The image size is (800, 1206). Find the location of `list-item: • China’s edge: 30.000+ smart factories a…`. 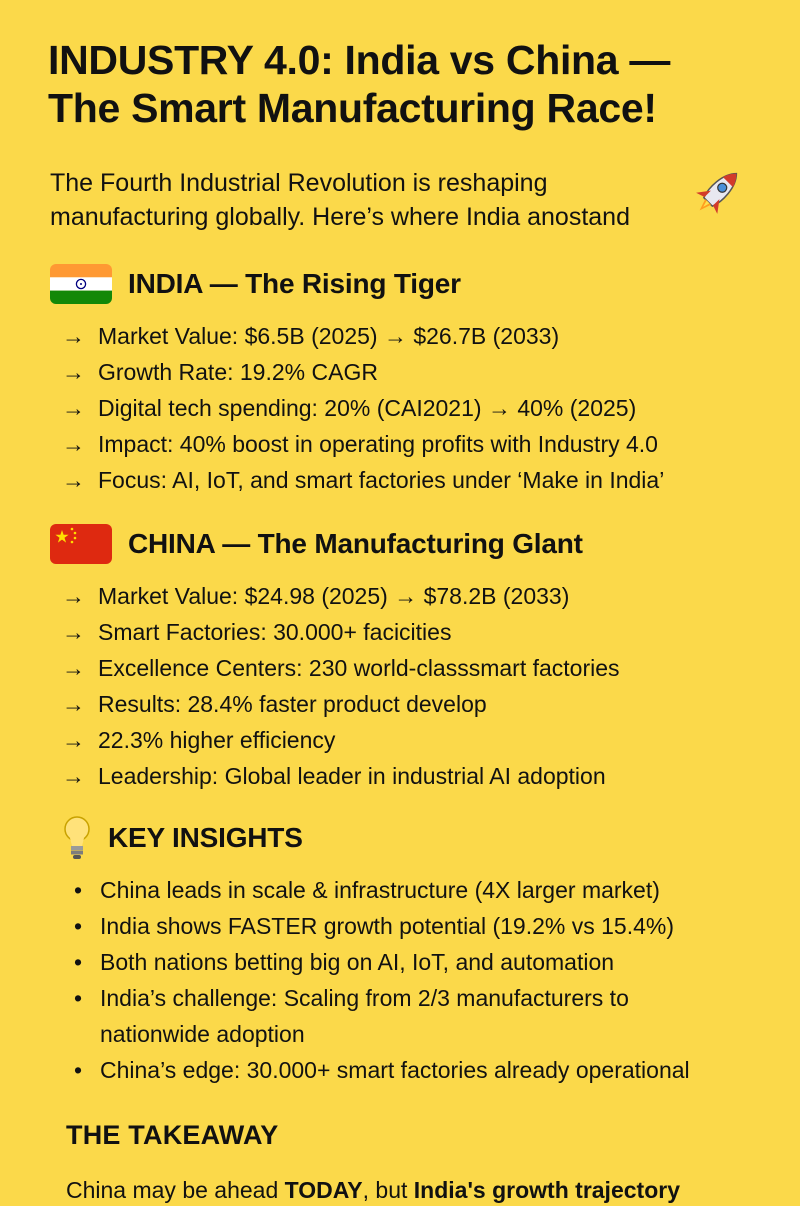

list-item: • China’s edge: 30.000+ smart factories a… is located at coordinates (422, 1070).